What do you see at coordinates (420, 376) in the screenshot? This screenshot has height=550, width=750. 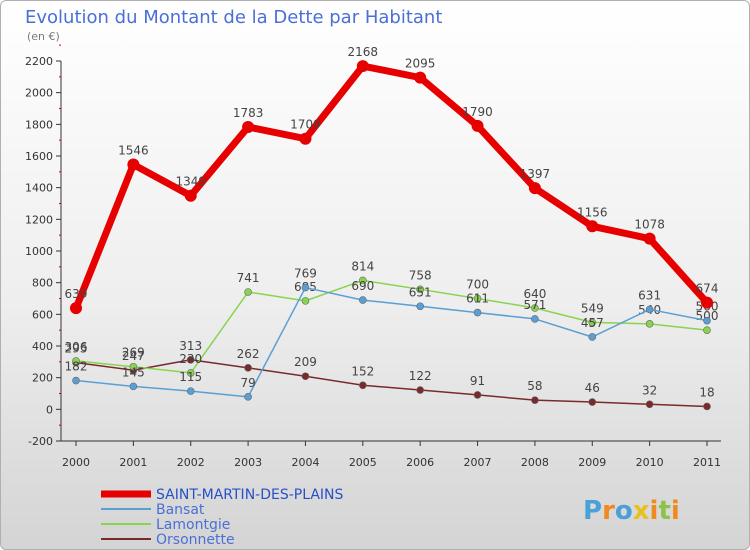 I see `data-label: 122` at bounding box center [420, 376].